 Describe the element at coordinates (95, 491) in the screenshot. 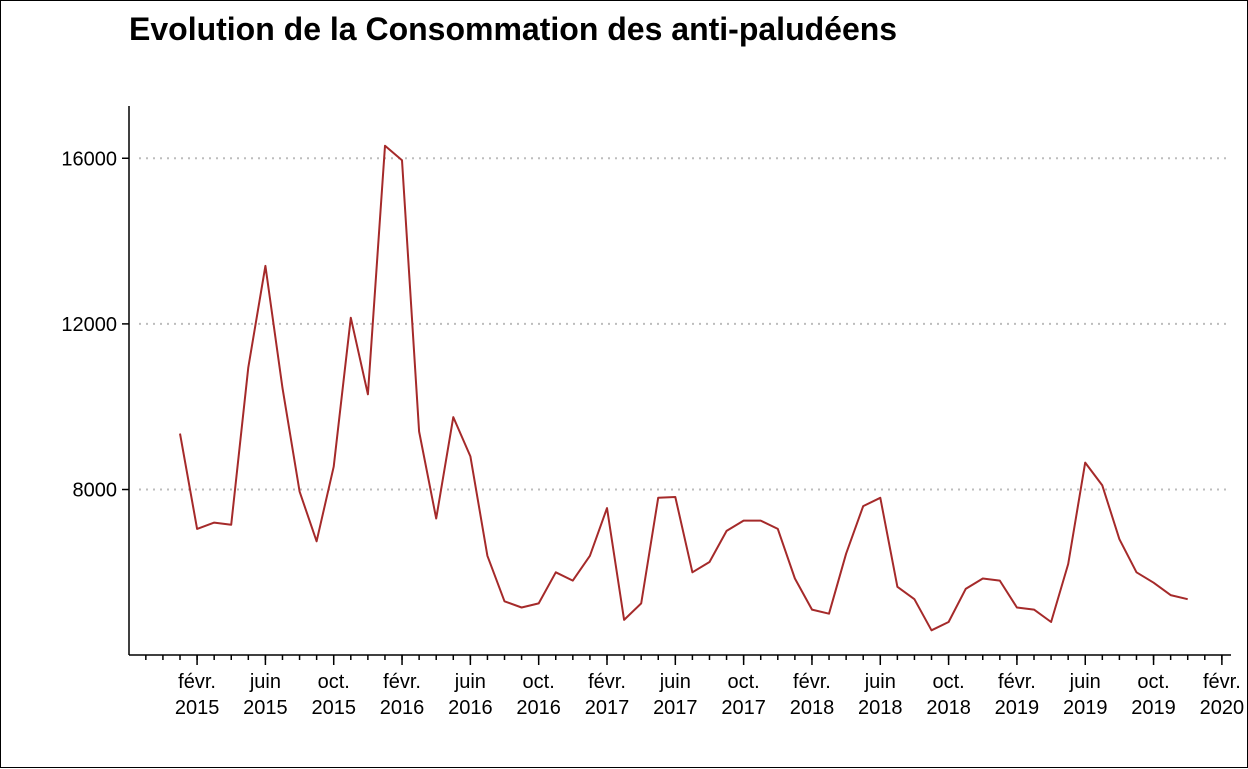

I see `y-tick-label-8000: 8000` at that location.